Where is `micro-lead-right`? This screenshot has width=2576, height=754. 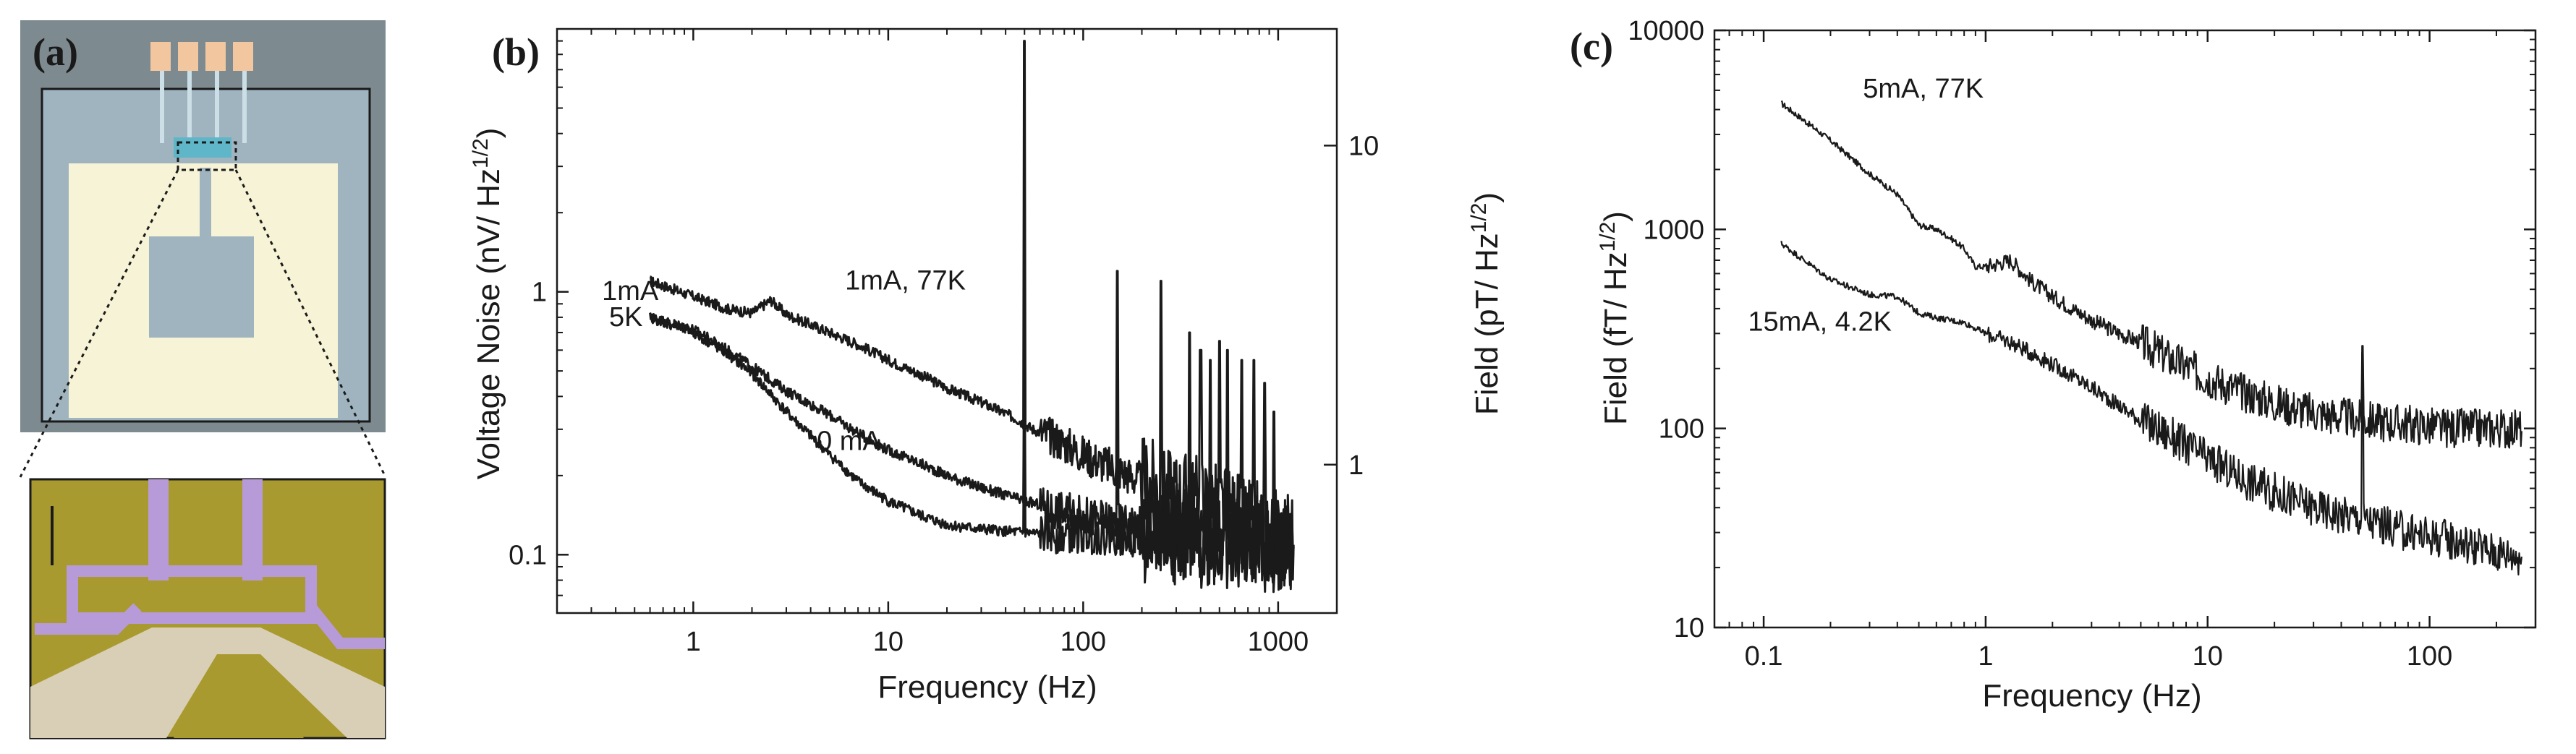 micro-lead-right is located at coordinates (252, 530).